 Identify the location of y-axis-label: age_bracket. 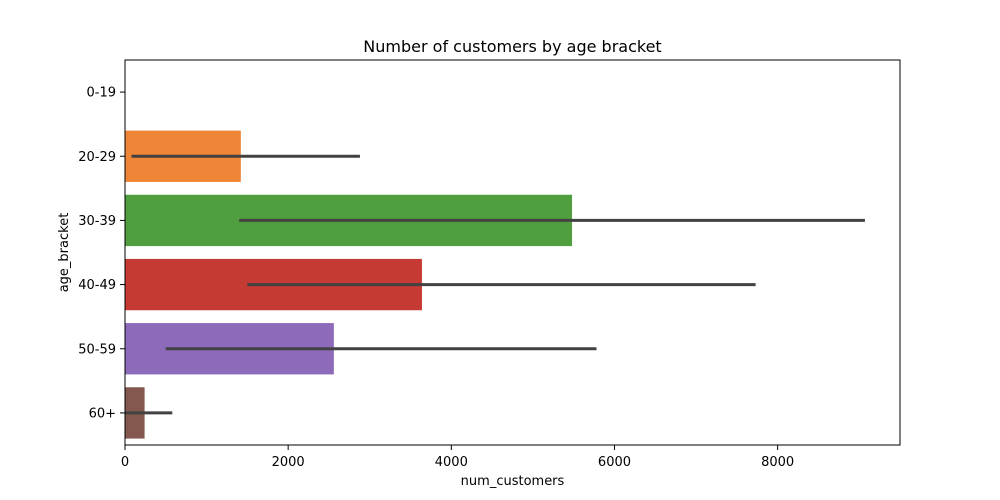
(64, 253).